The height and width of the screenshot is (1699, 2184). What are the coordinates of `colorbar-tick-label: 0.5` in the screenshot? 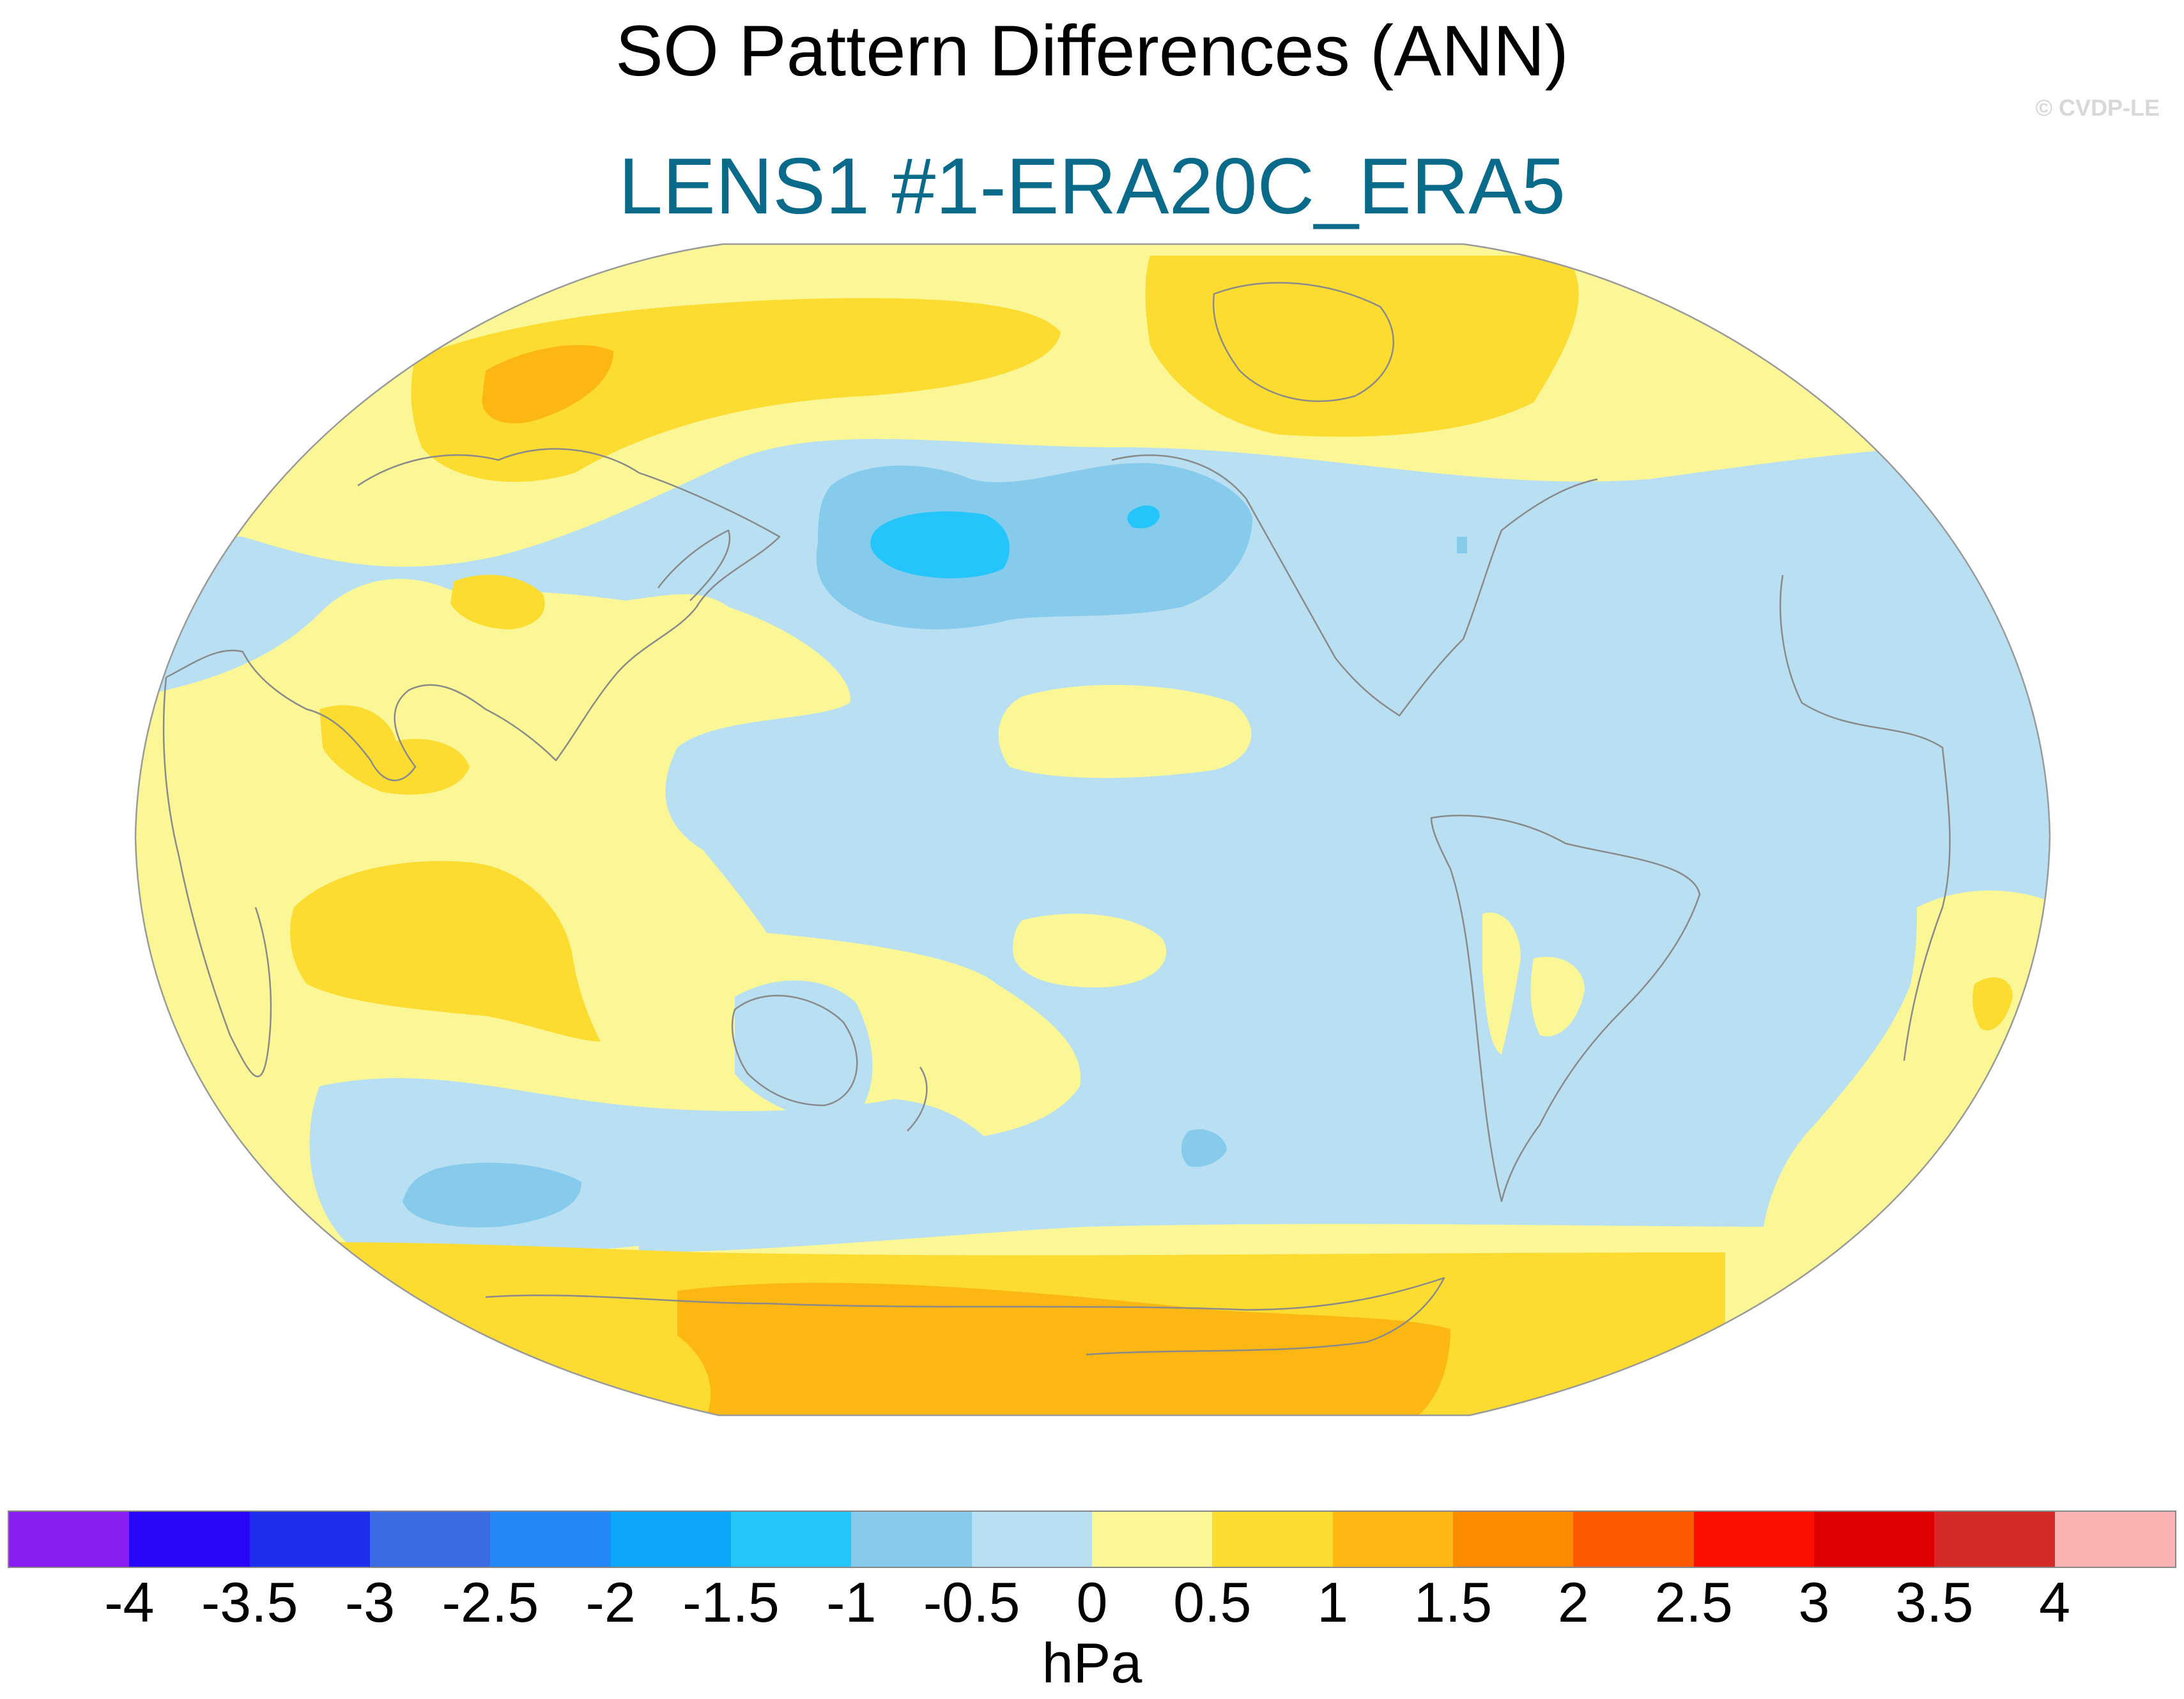 It's located at (1212, 1602).